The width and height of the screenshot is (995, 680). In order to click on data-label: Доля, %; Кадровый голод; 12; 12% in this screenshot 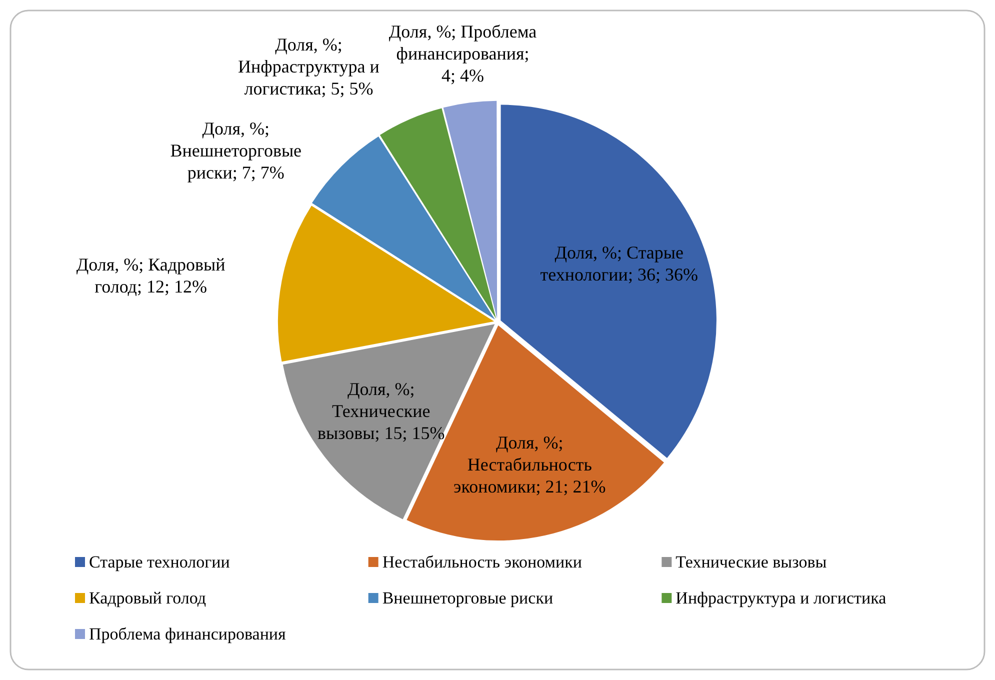, I will do `click(151, 275)`.